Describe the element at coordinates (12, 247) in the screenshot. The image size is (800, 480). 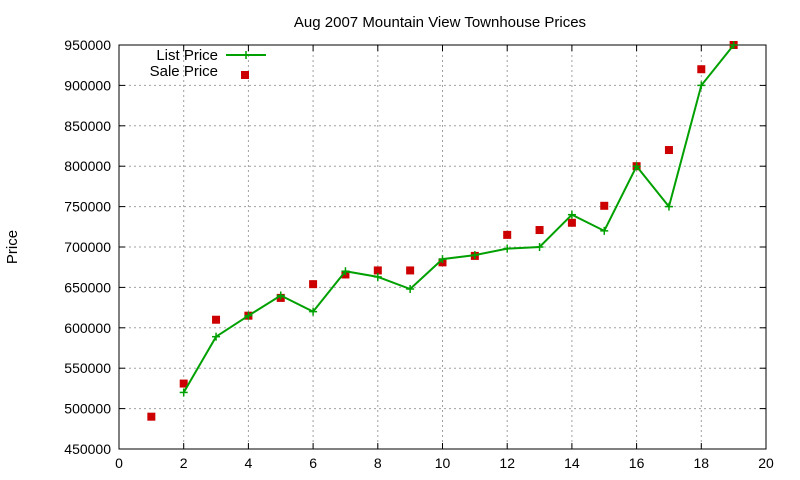
I see `y-axis-label: Price` at that location.